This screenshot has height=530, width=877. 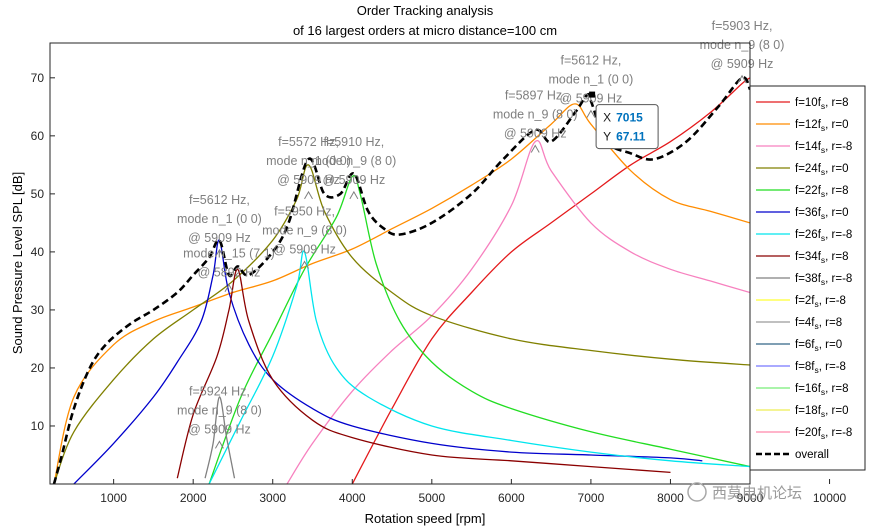 I want to click on y-tick-label: 40, so click(x=38, y=252).